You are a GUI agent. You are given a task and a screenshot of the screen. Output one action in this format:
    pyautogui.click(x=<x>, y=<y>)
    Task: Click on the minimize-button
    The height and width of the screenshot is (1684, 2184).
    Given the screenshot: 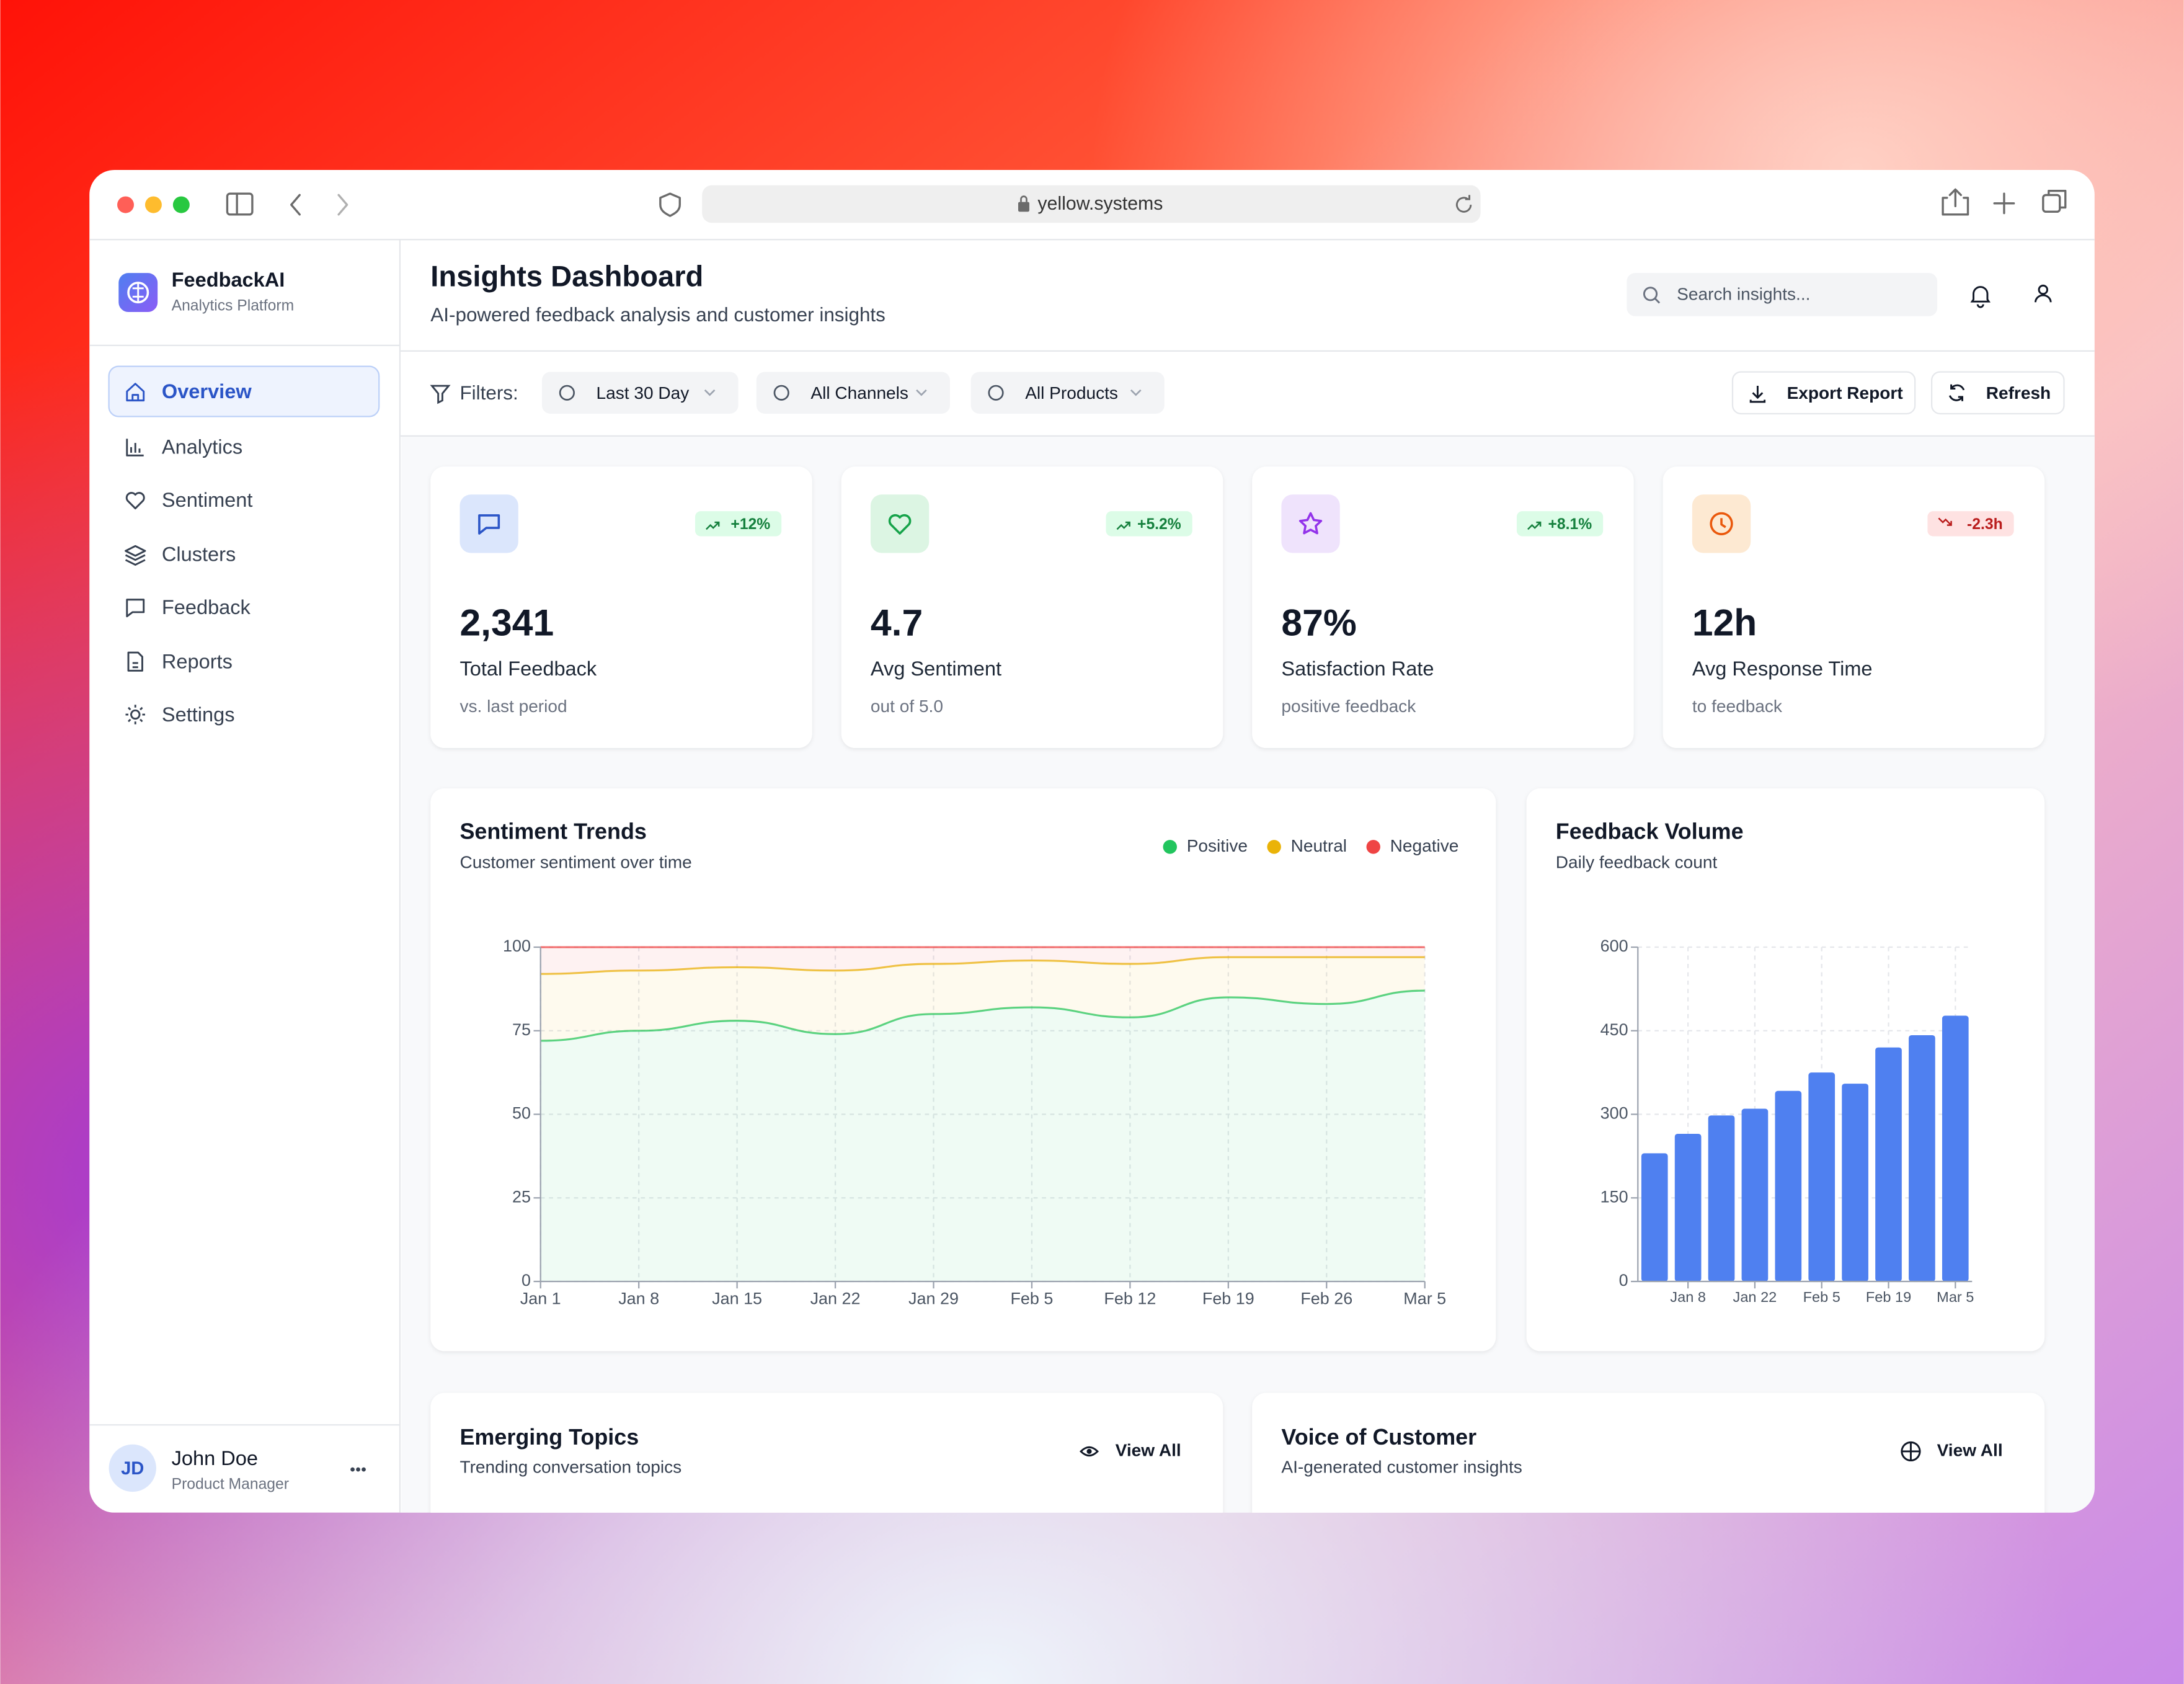 What is the action you would take?
    pyautogui.click(x=153, y=204)
    